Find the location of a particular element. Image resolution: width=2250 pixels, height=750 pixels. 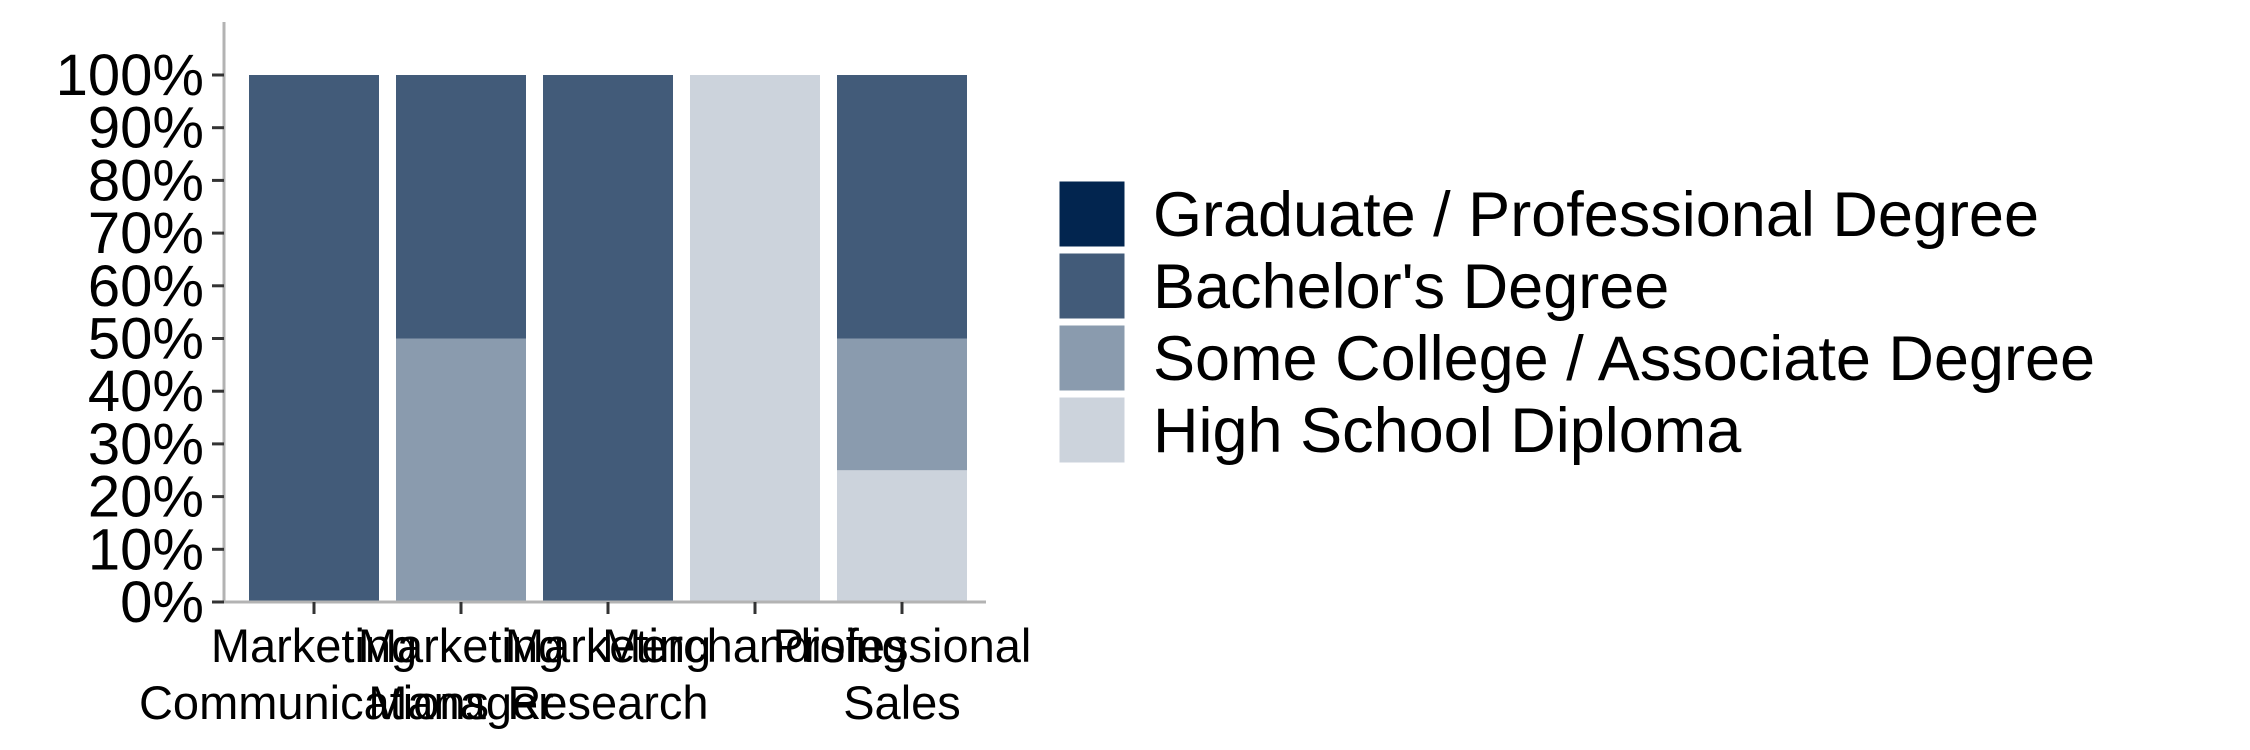

y-tick-label: 70% is located at coordinates (146, 233).